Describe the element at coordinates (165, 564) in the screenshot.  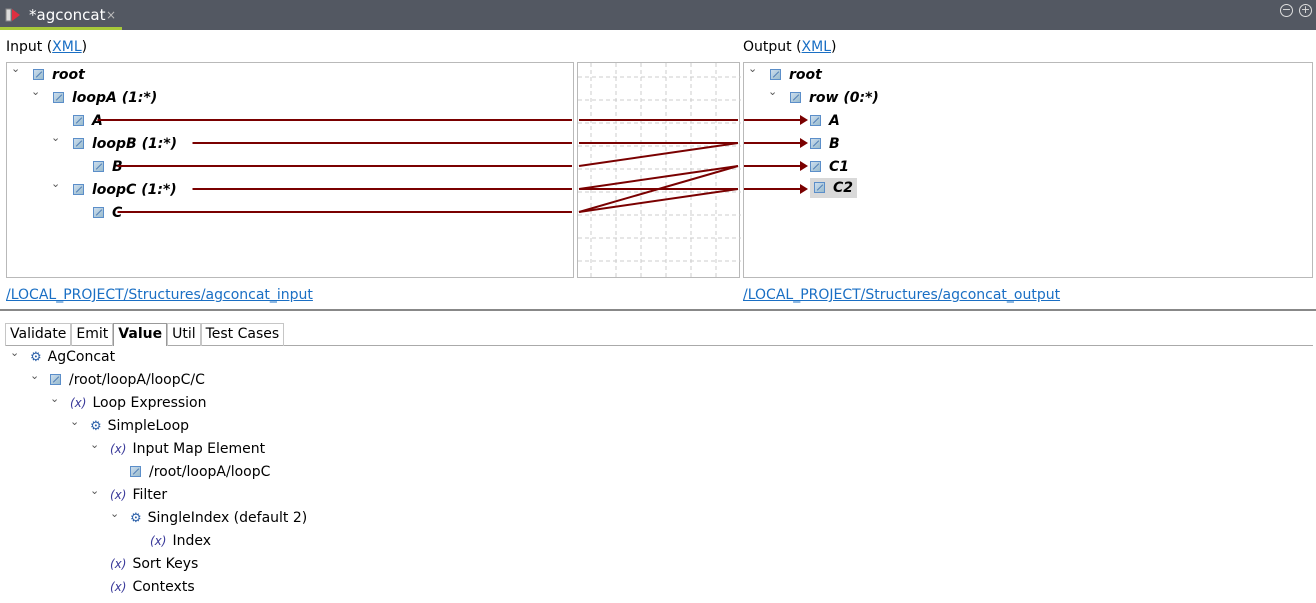
I see `tree-node-label: Sort Keys` at that location.